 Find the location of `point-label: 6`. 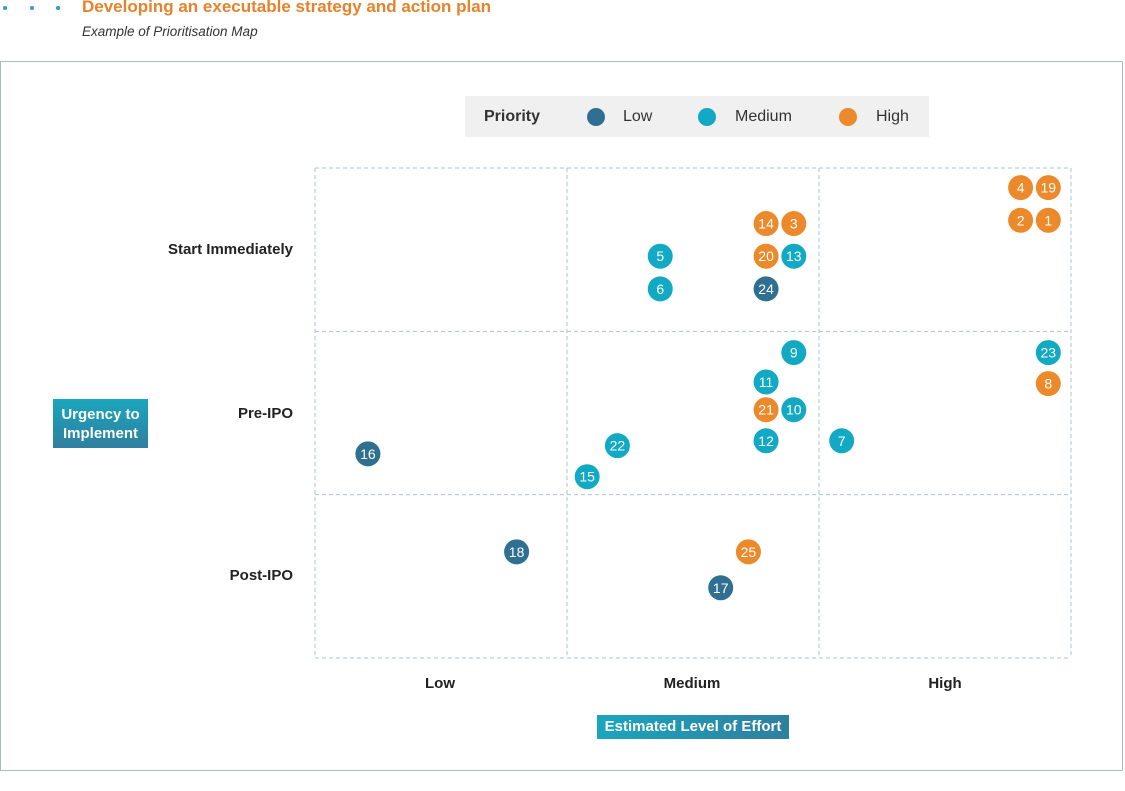

point-label: 6 is located at coordinates (660, 289).